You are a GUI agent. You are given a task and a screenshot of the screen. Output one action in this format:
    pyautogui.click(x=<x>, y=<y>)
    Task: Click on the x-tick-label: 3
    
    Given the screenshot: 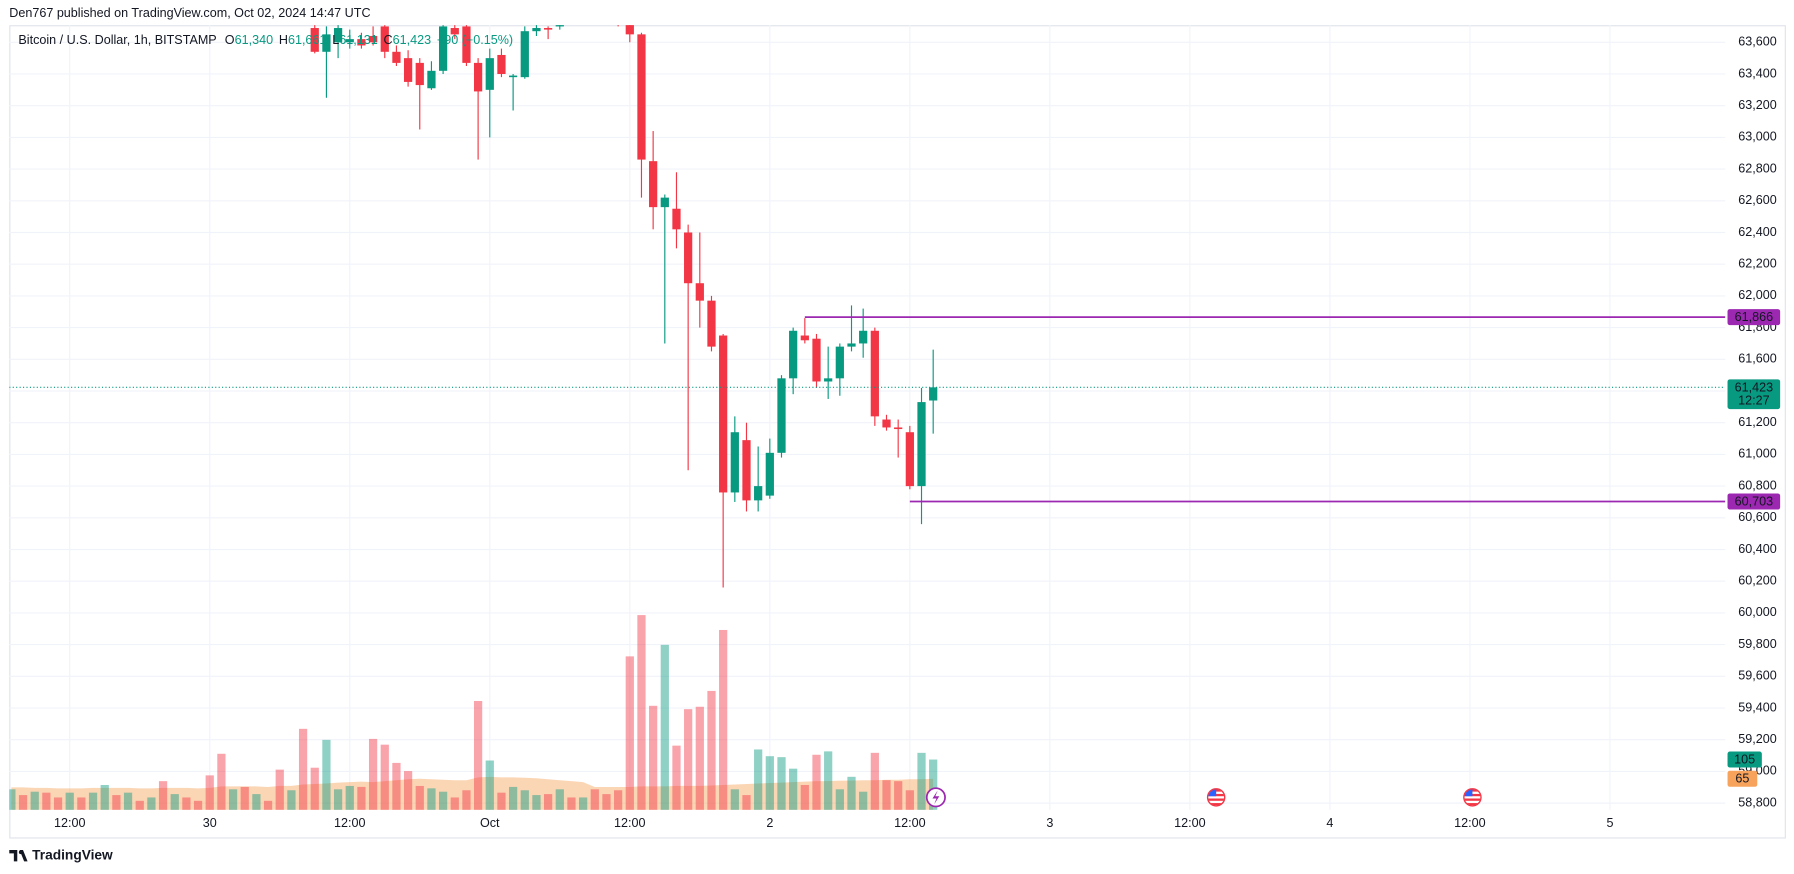 What is the action you would take?
    pyautogui.click(x=1049, y=823)
    